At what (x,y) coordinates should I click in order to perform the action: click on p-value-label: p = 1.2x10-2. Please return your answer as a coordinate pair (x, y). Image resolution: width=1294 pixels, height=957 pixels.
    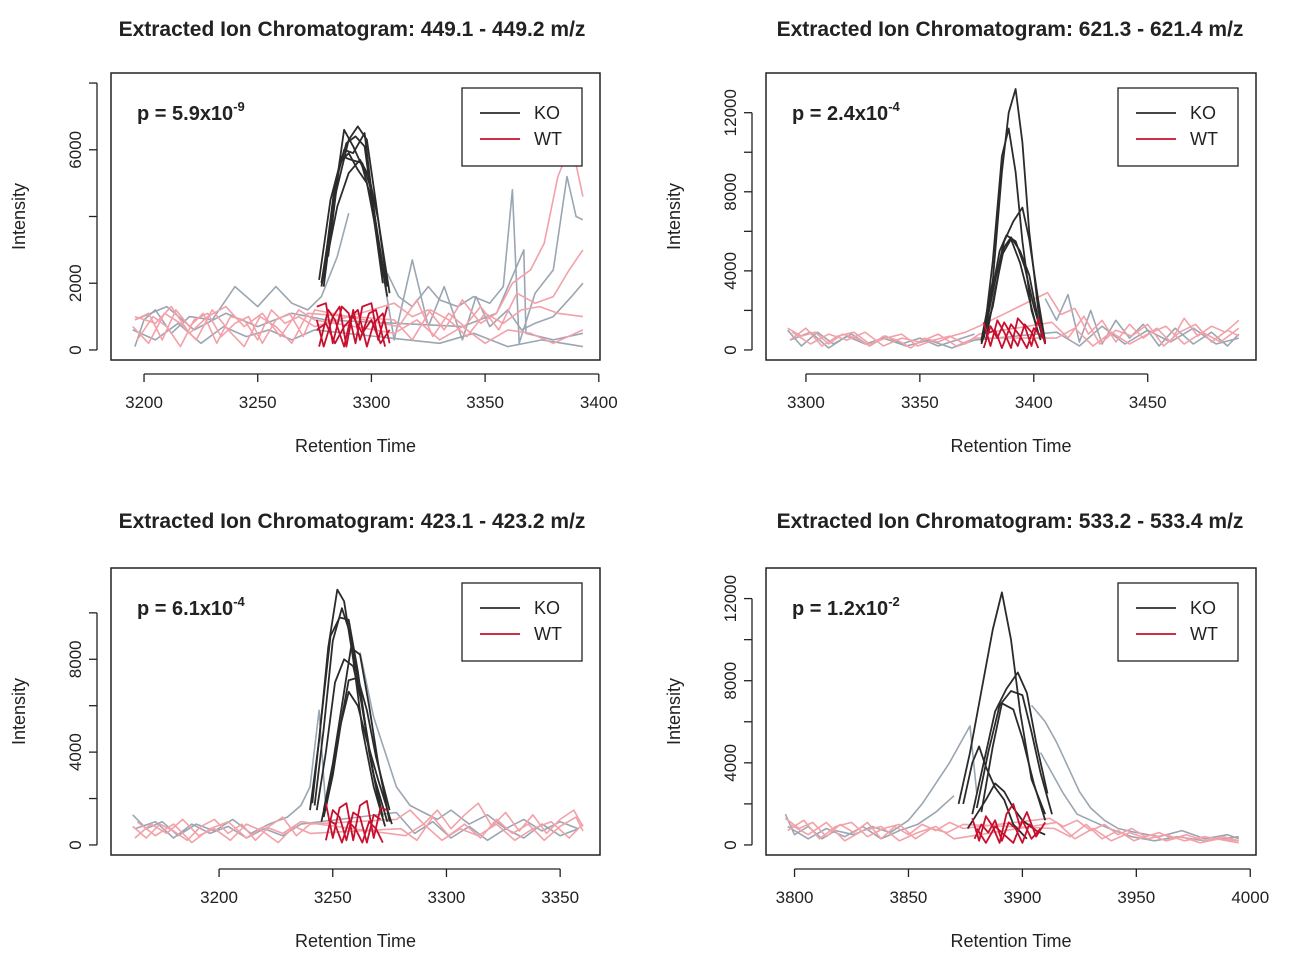
    Looking at the image, I should click on (846, 607).